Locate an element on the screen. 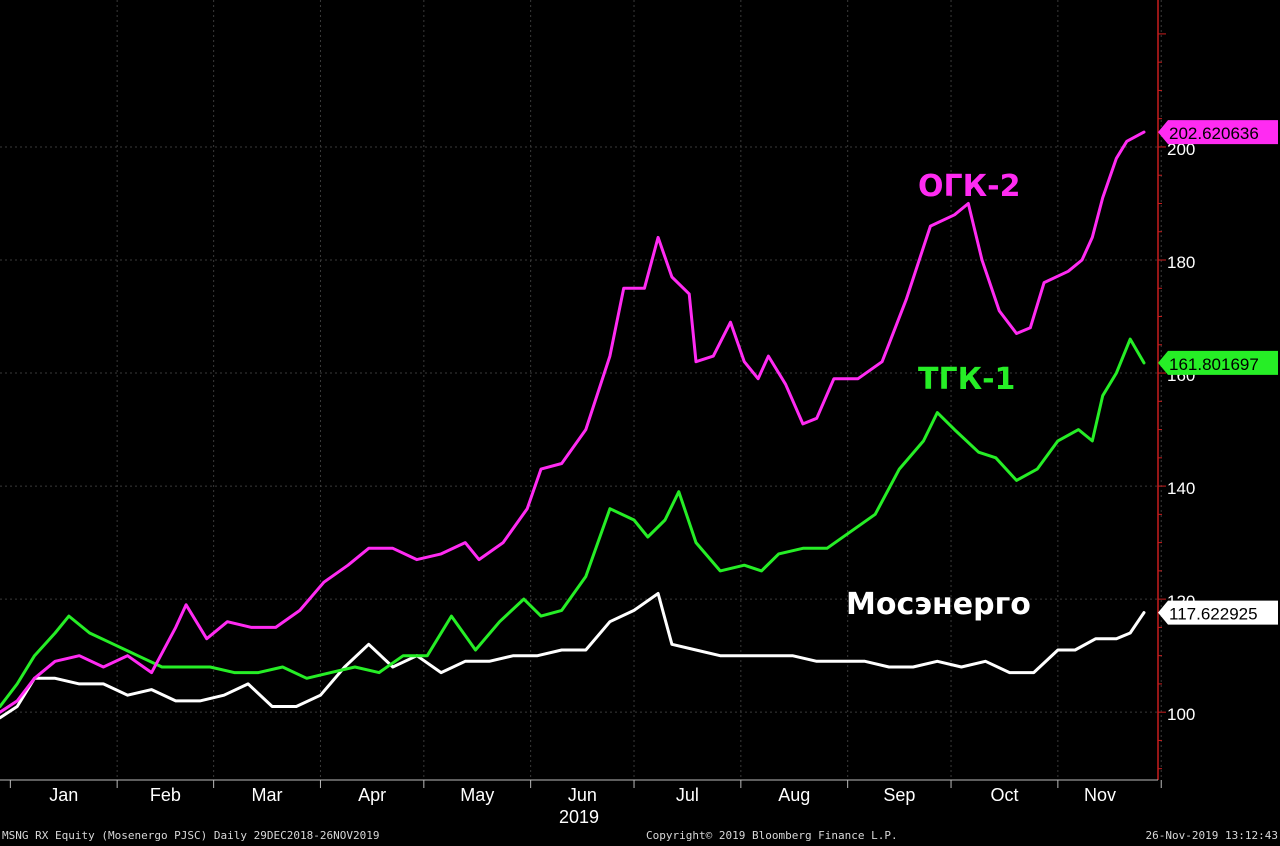 This screenshot has width=1280, height=846. y-tick-label-200: 200 is located at coordinates (1181, 149).